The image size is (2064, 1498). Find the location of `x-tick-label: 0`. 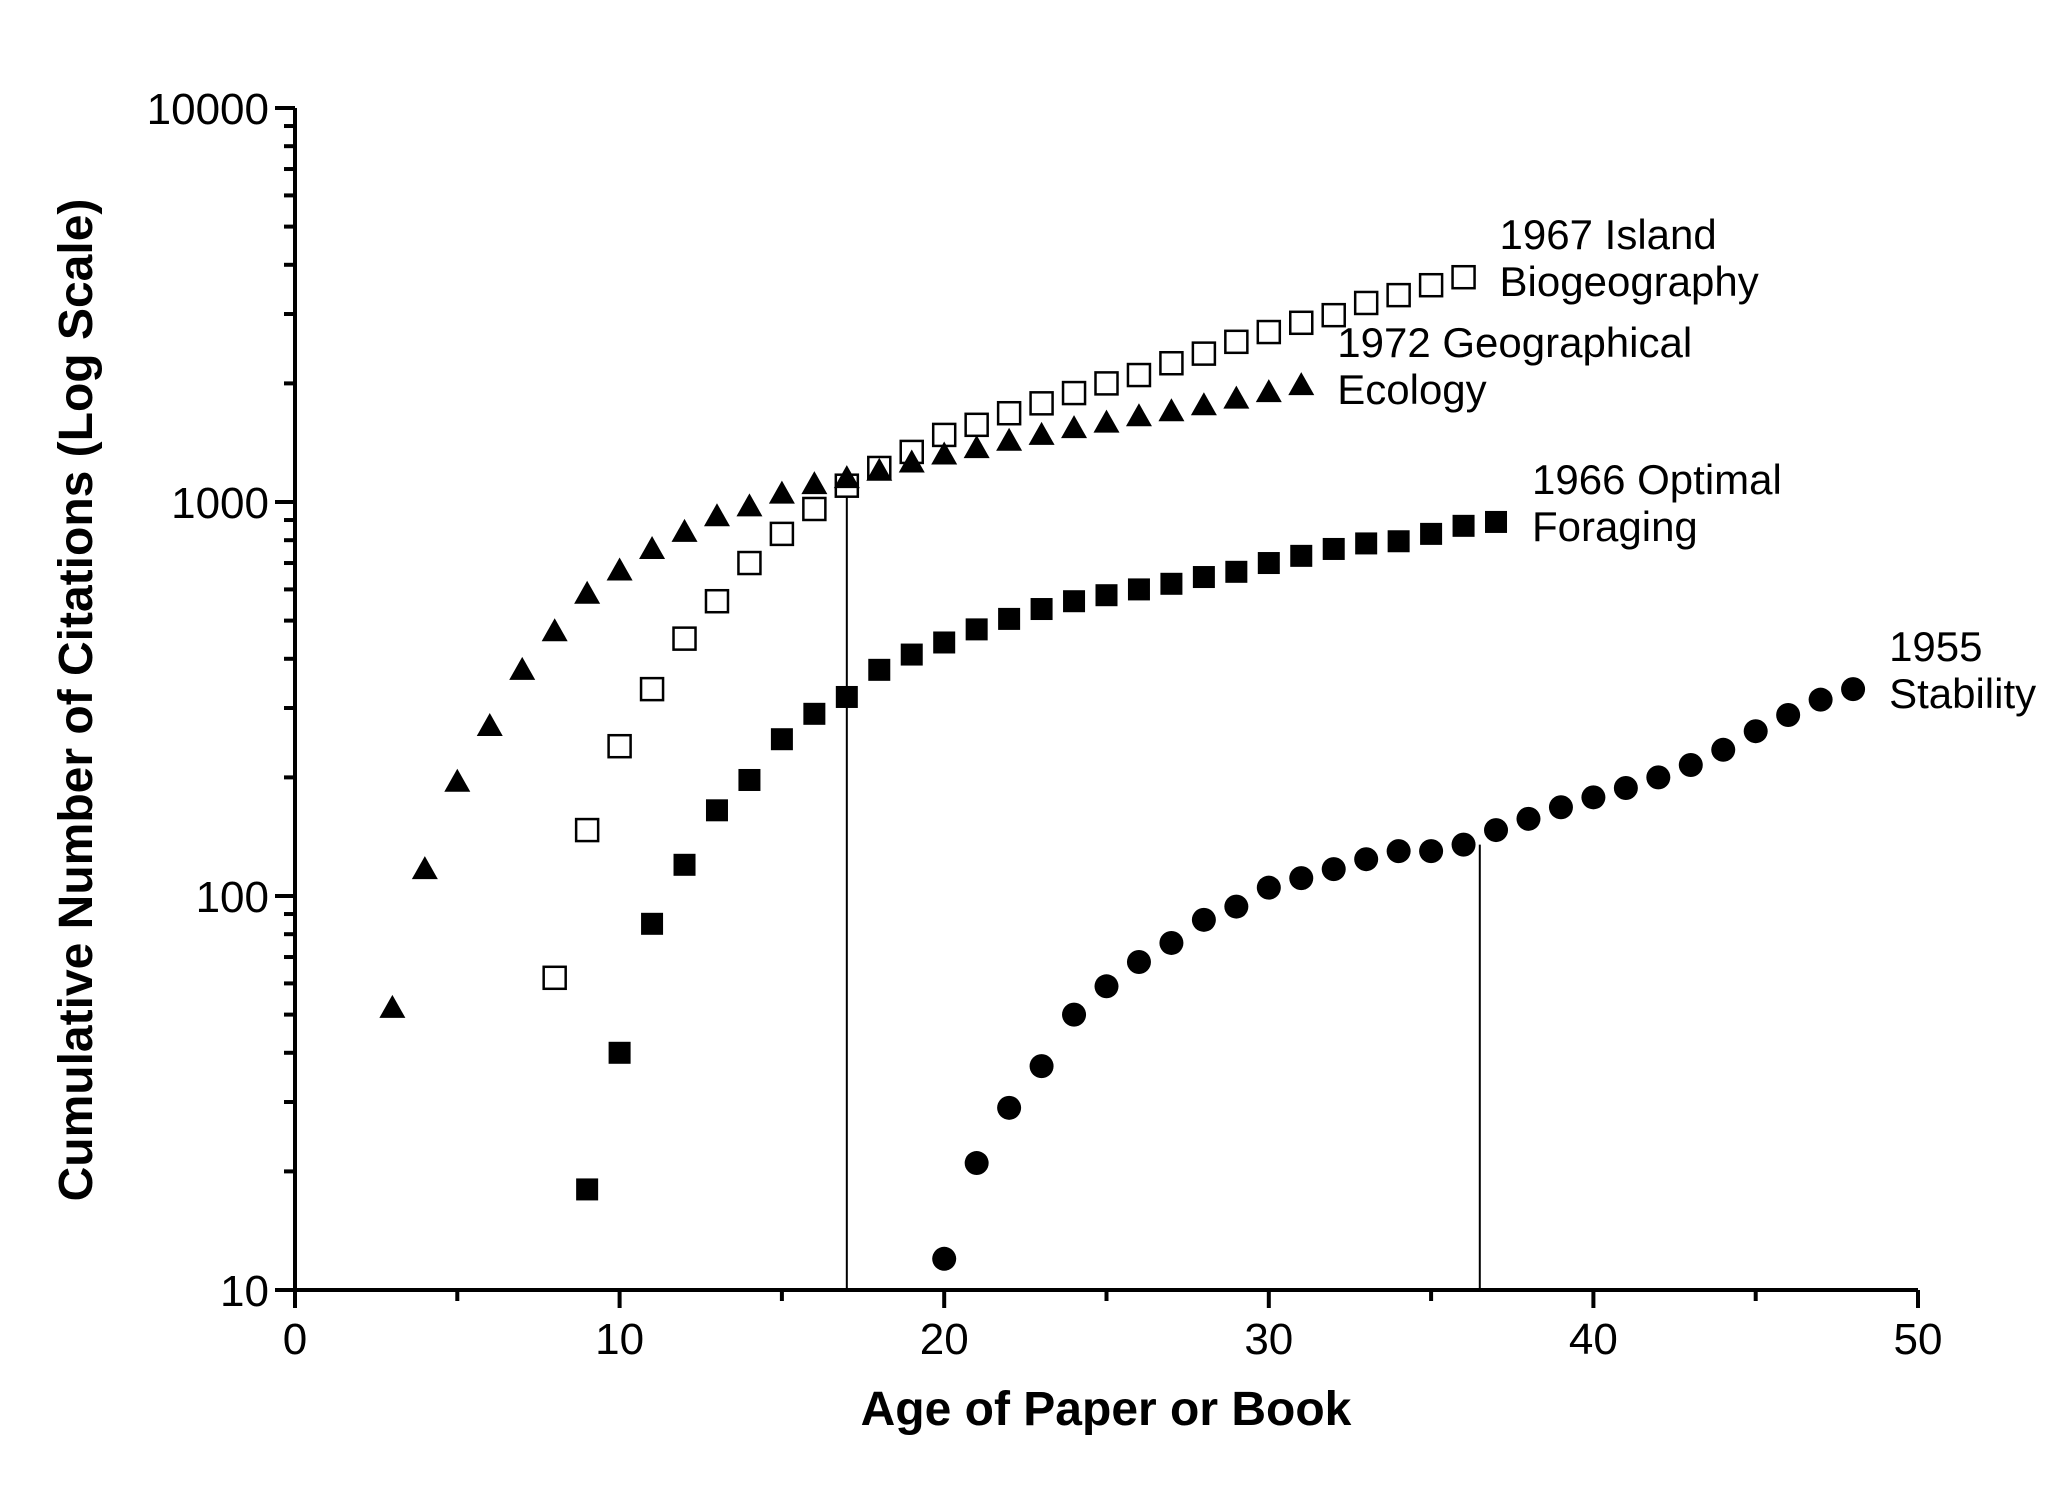

x-tick-label: 0 is located at coordinates (295, 1339).